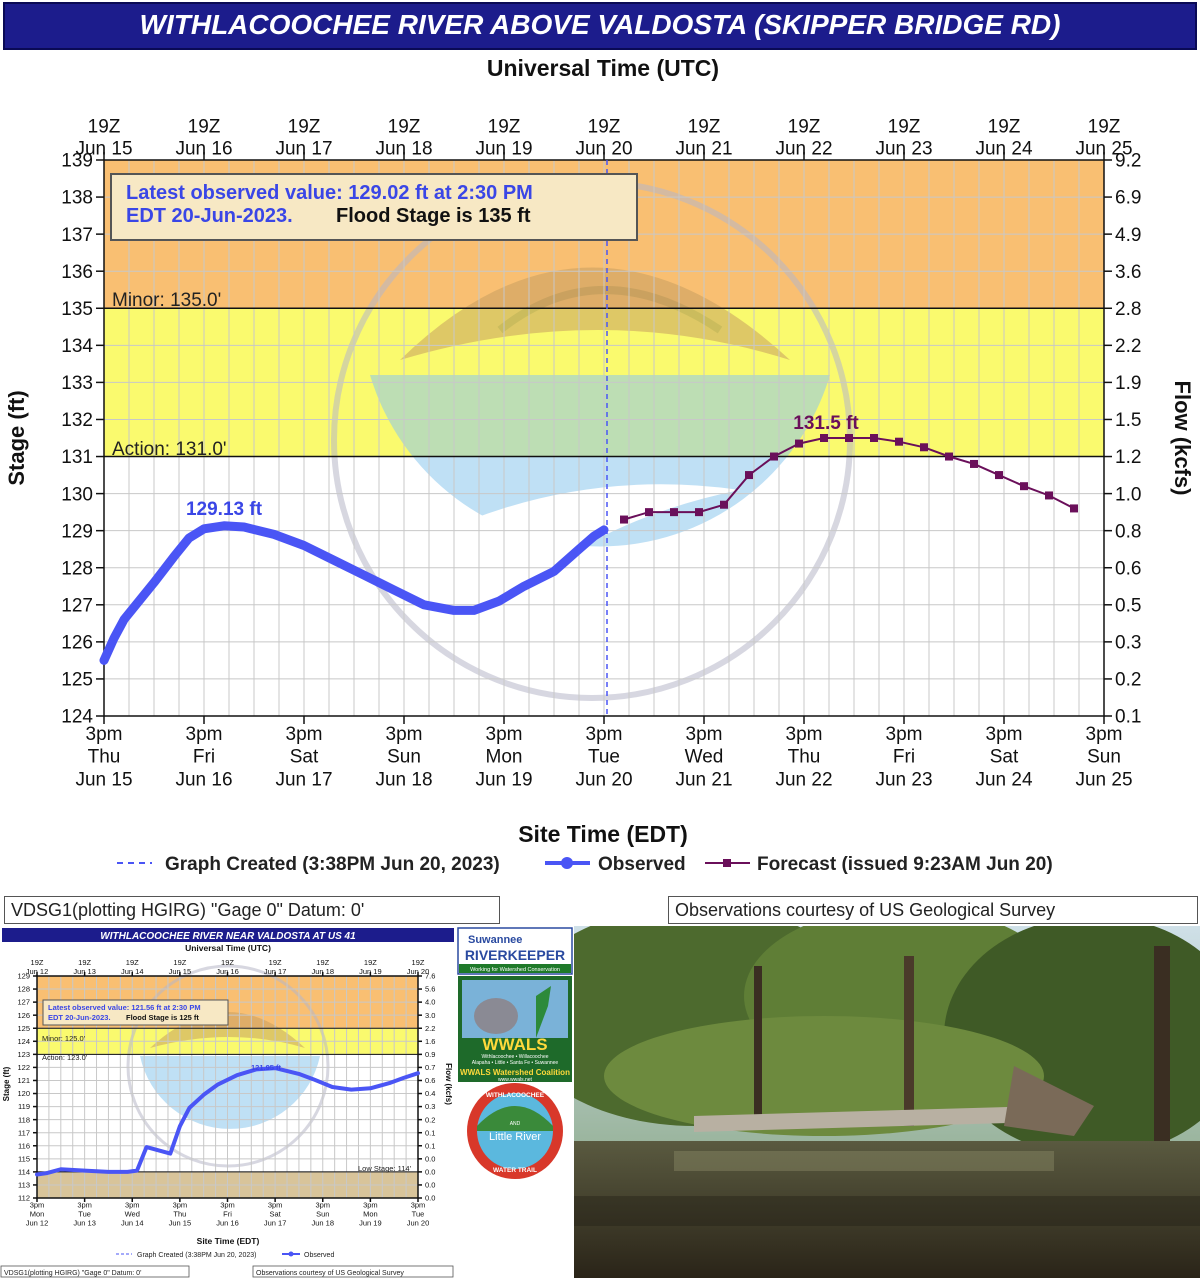  Describe the element at coordinates (77, 198) in the screenshot. I see `m-ytick-label: 138` at that location.